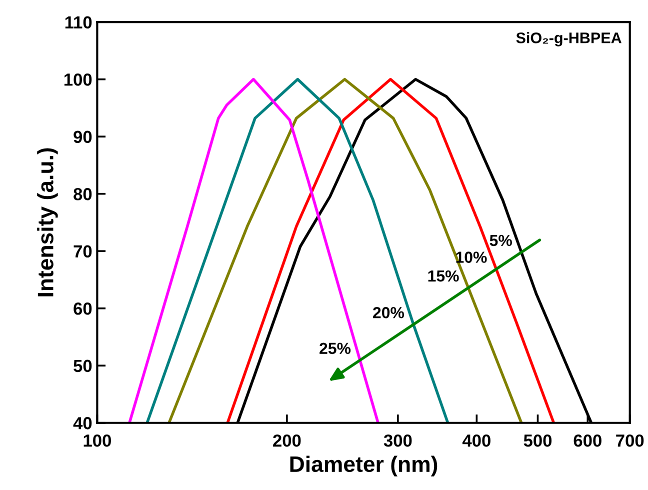 The height and width of the screenshot is (490, 648). What do you see at coordinates (630, 440) in the screenshot?
I see `x-tick-label: 700` at bounding box center [630, 440].